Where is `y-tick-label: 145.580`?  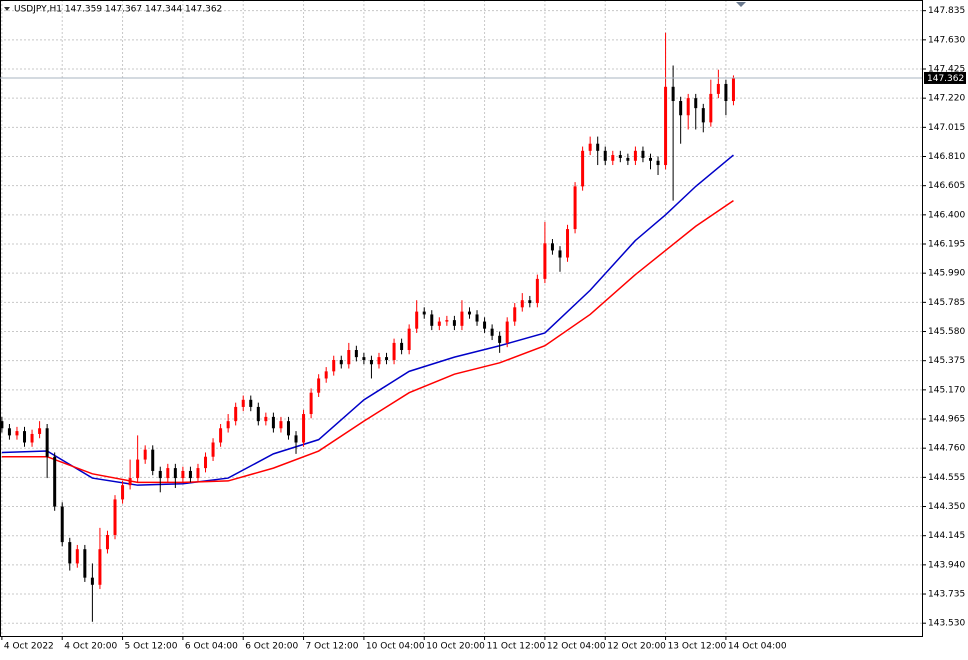 y-tick-label: 145.580 is located at coordinates (946, 332).